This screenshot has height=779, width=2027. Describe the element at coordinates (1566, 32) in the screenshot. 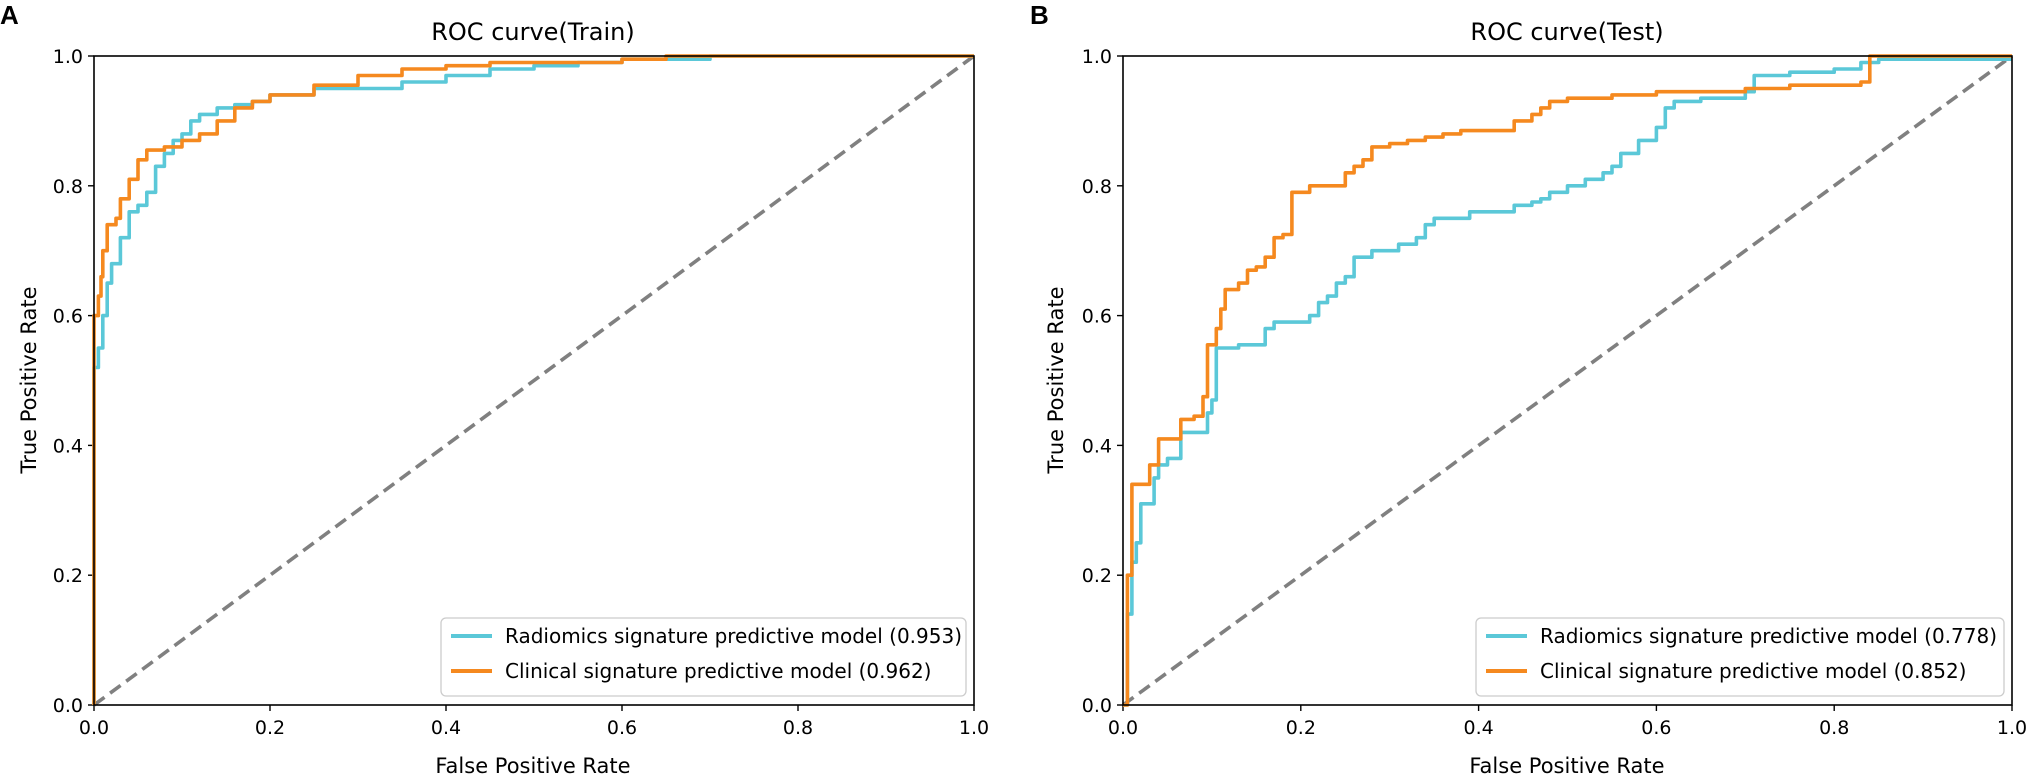

I see `chart-title: ROC curve(Test)` at that location.